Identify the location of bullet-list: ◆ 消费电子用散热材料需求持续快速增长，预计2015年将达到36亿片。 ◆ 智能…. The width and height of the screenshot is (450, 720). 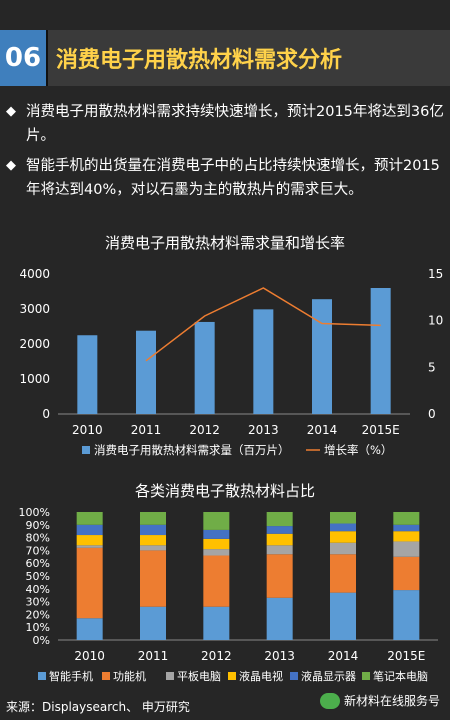
(226, 154).